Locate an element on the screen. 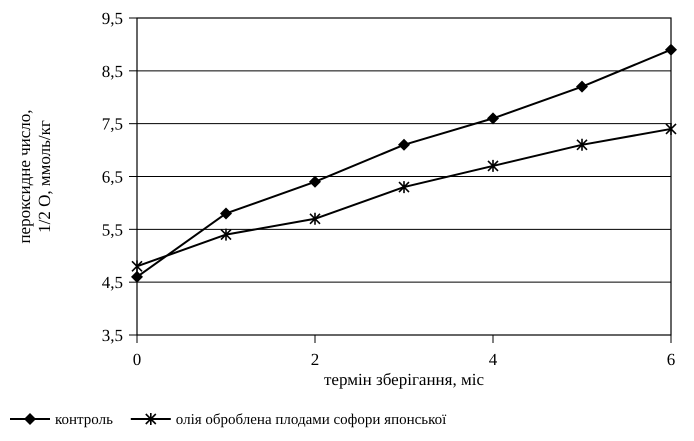  y-tick-label: 7,5 is located at coordinates (112, 124).